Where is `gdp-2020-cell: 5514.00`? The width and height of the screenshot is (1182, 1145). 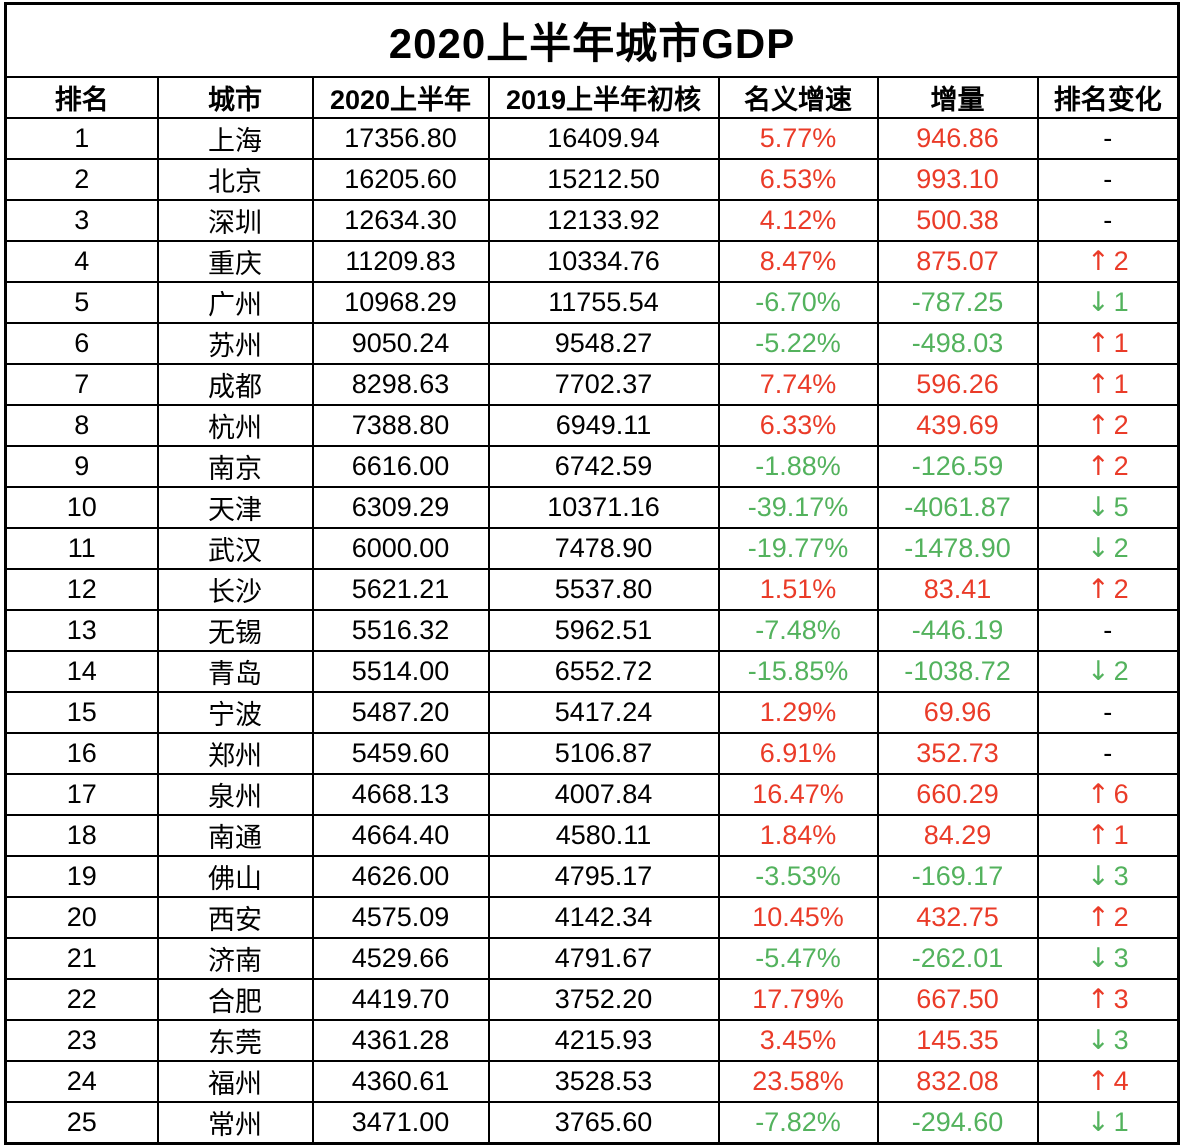
gdp-2020-cell: 5514.00 is located at coordinates (400, 671).